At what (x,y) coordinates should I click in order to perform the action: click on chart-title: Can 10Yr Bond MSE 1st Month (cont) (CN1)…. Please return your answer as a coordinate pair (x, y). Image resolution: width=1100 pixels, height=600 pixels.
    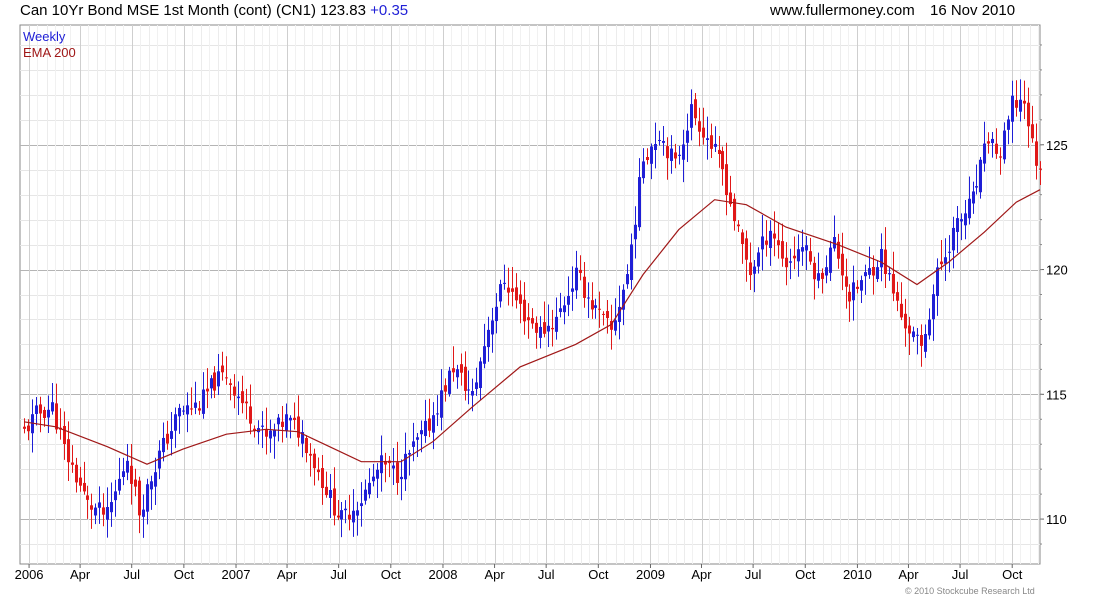
    Looking at the image, I should click on (214, 10).